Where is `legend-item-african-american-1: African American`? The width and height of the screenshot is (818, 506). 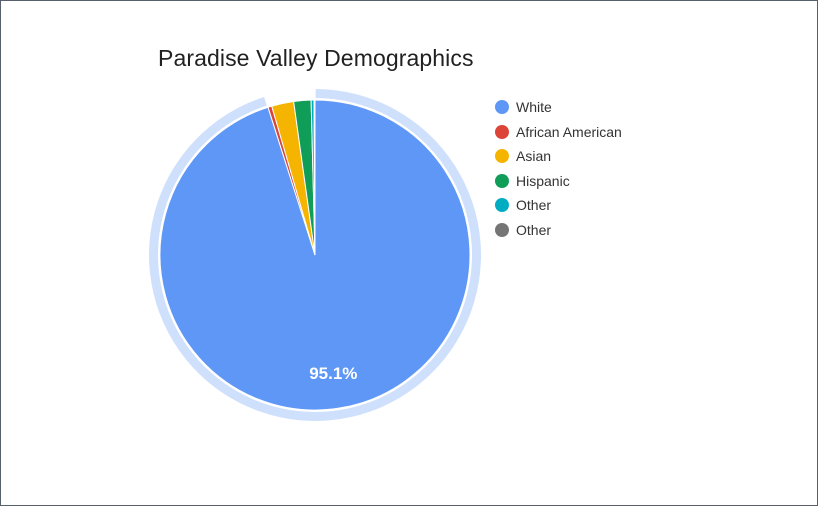 legend-item-african-american-1: African American is located at coordinates (558, 132).